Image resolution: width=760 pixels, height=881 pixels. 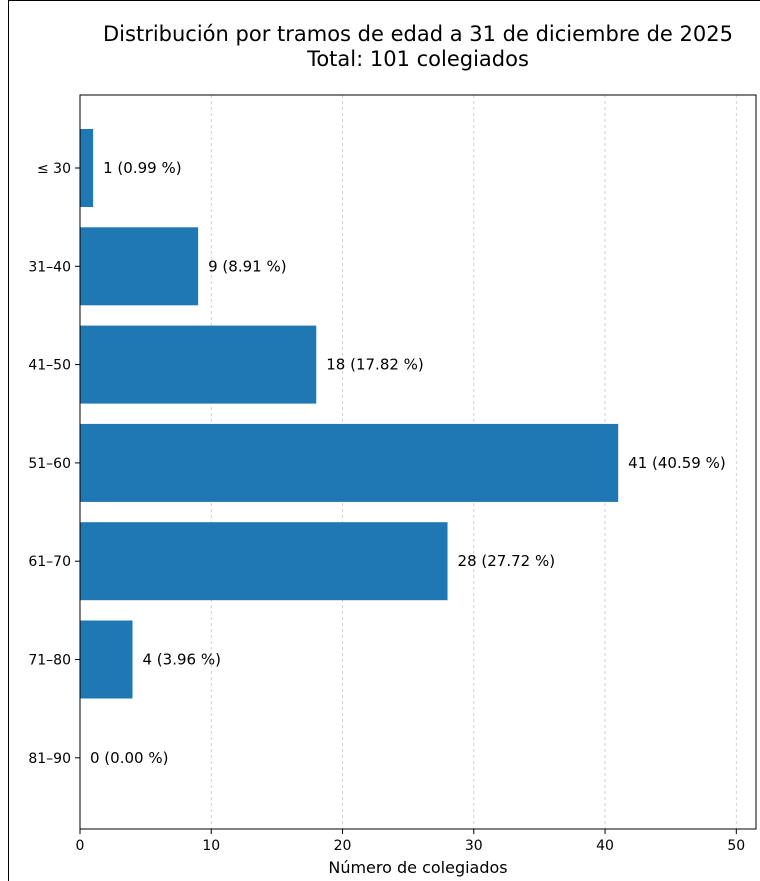 I want to click on y-tick-label: 41–50, so click(x=49, y=366).